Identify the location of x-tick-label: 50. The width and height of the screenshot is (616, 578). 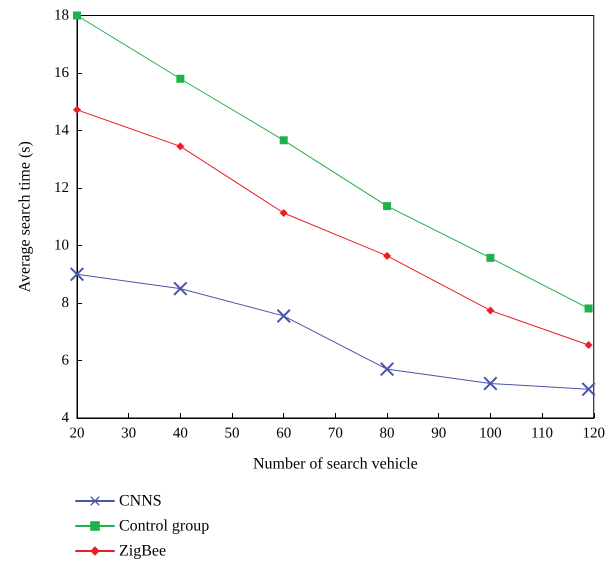
(232, 434).